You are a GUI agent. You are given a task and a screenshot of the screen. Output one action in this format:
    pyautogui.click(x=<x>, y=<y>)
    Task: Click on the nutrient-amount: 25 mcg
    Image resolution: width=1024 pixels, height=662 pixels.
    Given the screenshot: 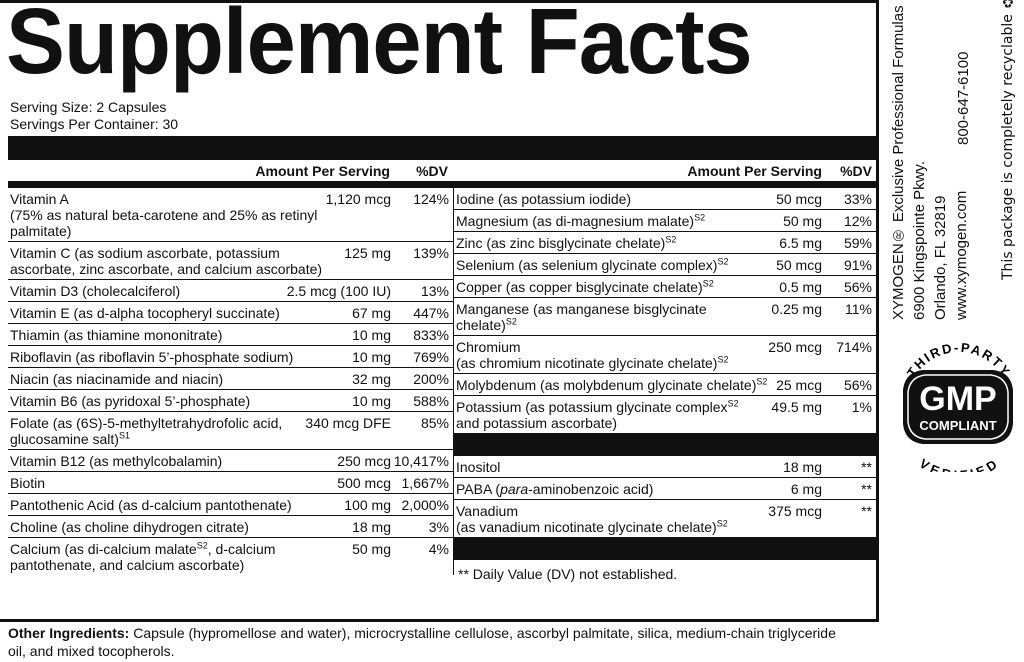 What is the action you would take?
    pyautogui.click(x=799, y=385)
    